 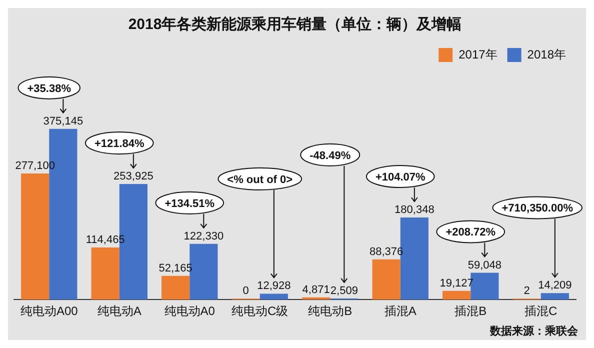 What do you see at coordinates (534, 331) in the screenshot?
I see `source-note: 数据来源：乘联会` at bounding box center [534, 331].